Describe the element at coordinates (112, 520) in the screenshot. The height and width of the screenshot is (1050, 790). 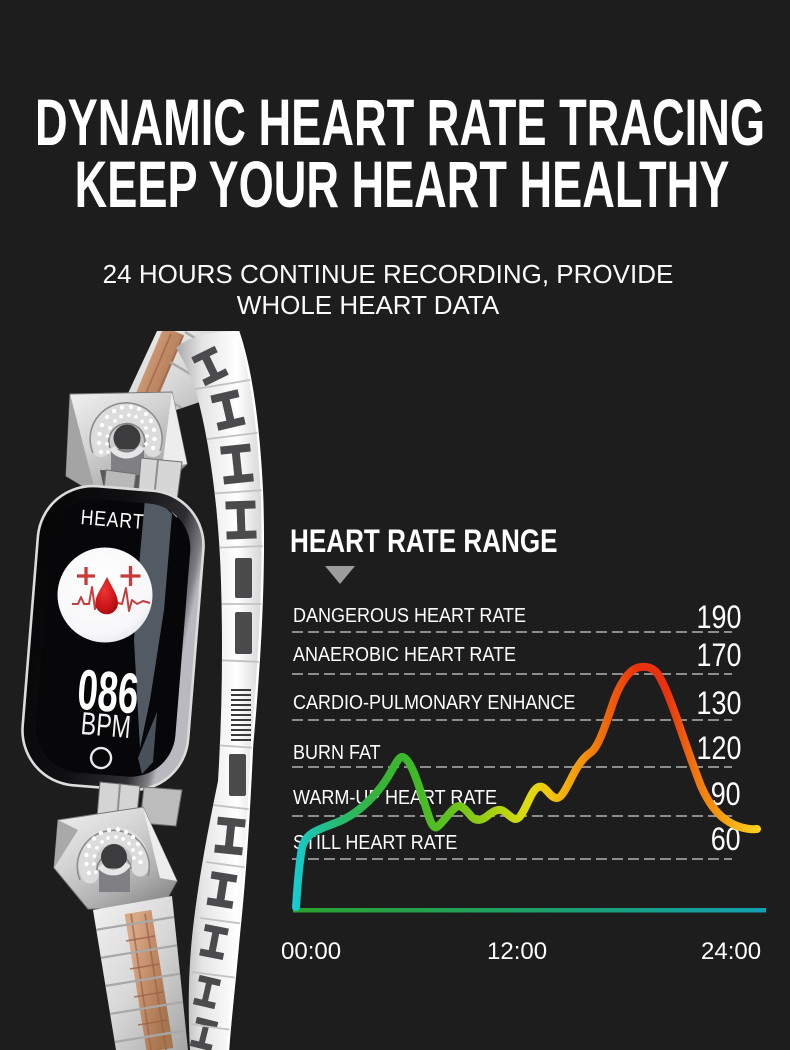
I see `svg-text: HEART` at that location.